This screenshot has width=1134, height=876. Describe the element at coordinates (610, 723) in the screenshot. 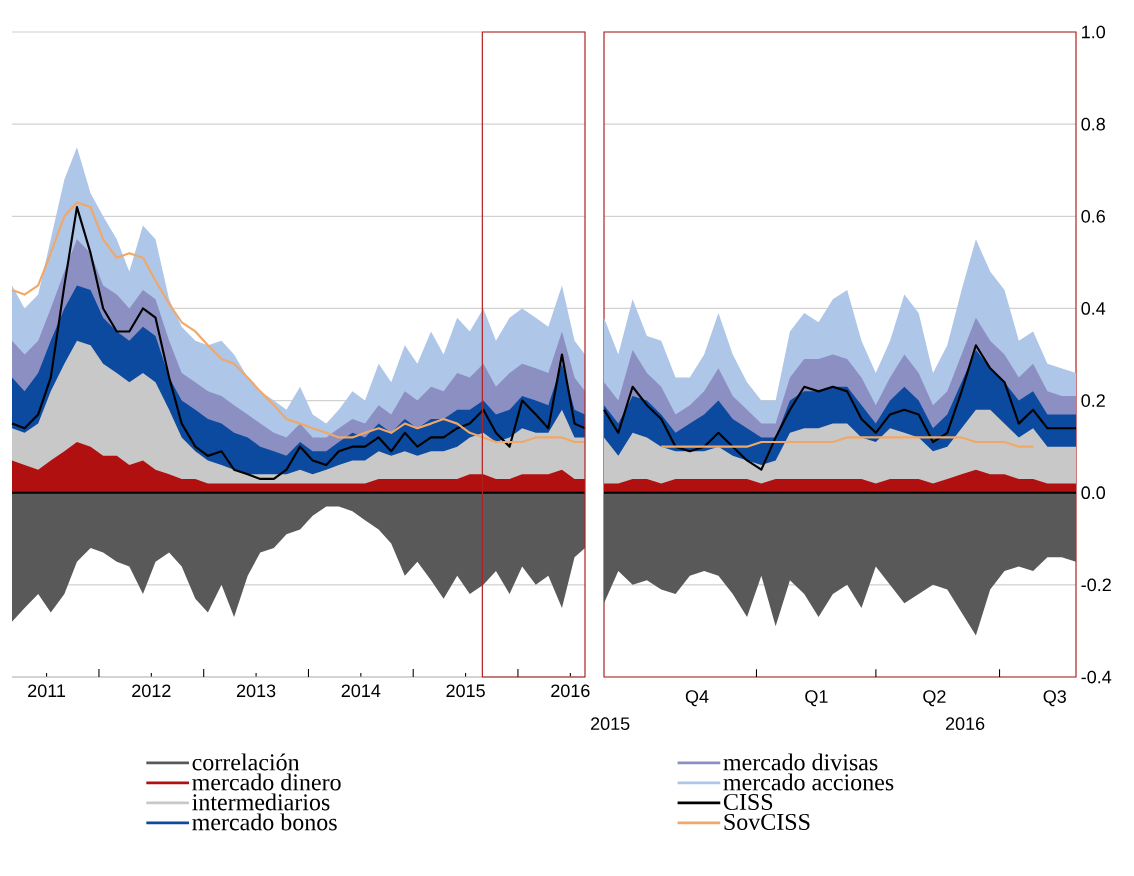

I see `text: 2015` at that location.